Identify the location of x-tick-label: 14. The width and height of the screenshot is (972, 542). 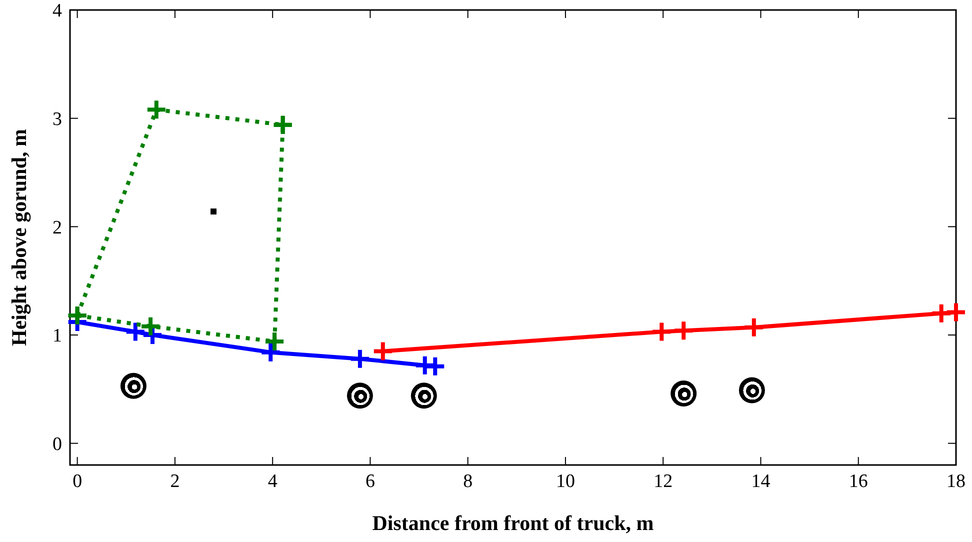
(761, 481).